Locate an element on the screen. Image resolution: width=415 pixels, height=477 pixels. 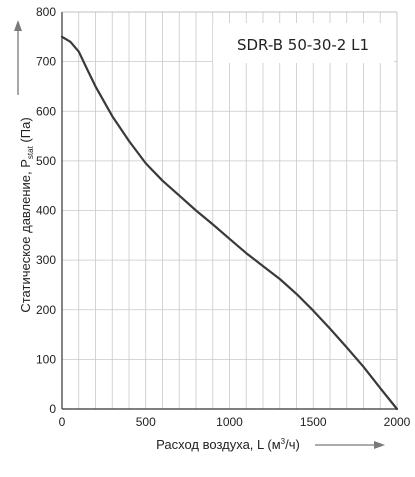
x-axis-arrow is located at coordinates (350, 445).